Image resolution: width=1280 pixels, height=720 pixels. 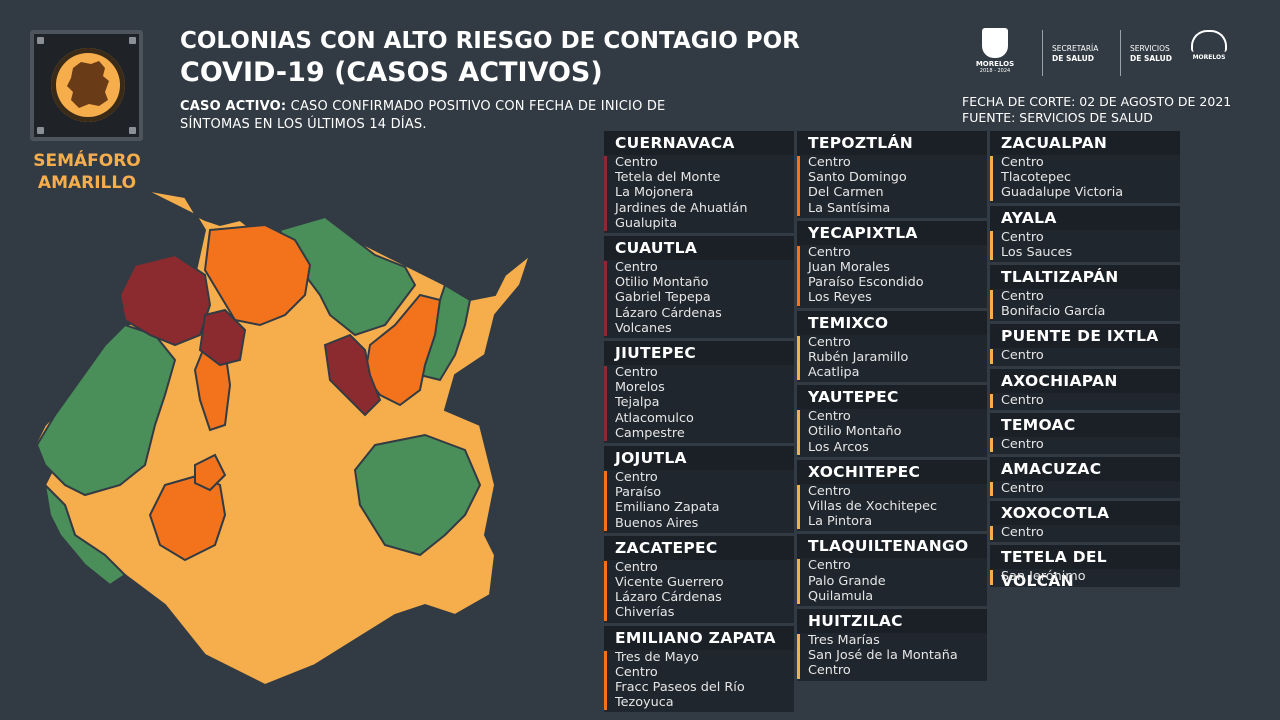 What do you see at coordinates (699, 547) in the screenshot?
I see `municipio-name: ZACATEPEC` at bounding box center [699, 547].